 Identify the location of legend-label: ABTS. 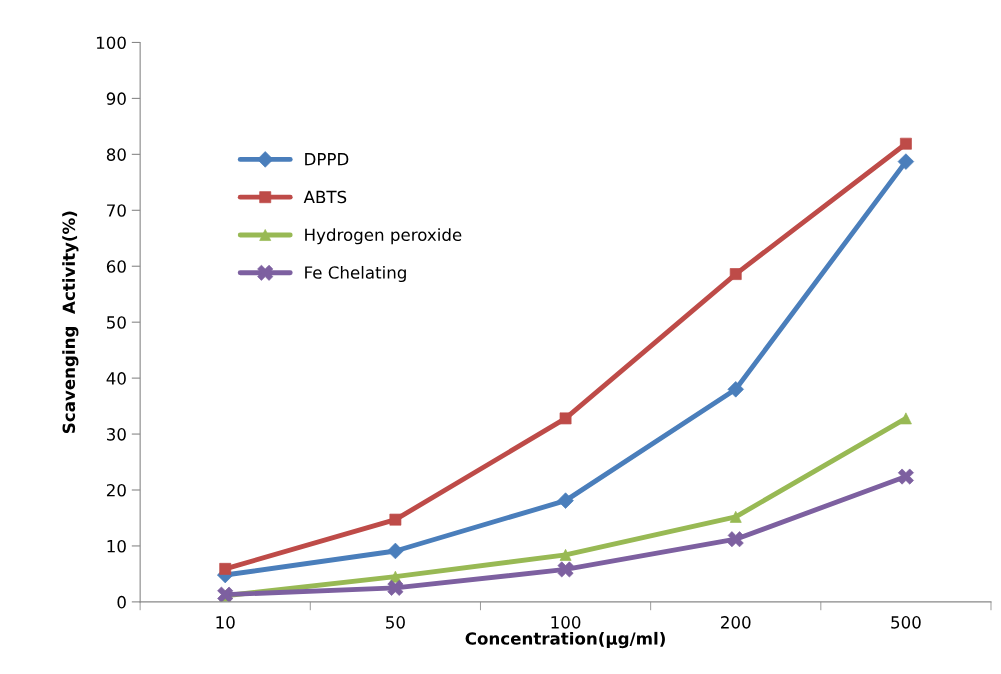
(325, 197).